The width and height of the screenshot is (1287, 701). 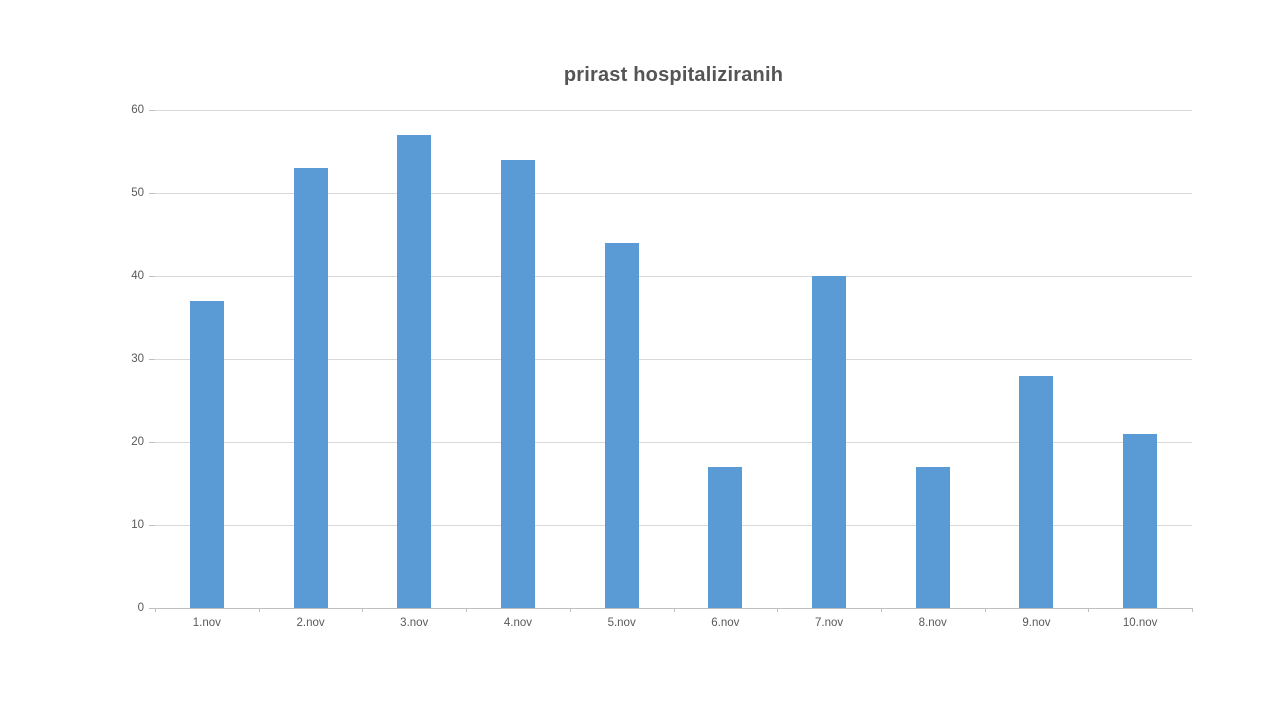 What do you see at coordinates (206, 454) in the screenshot?
I see `bar-1.nov` at bounding box center [206, 454].